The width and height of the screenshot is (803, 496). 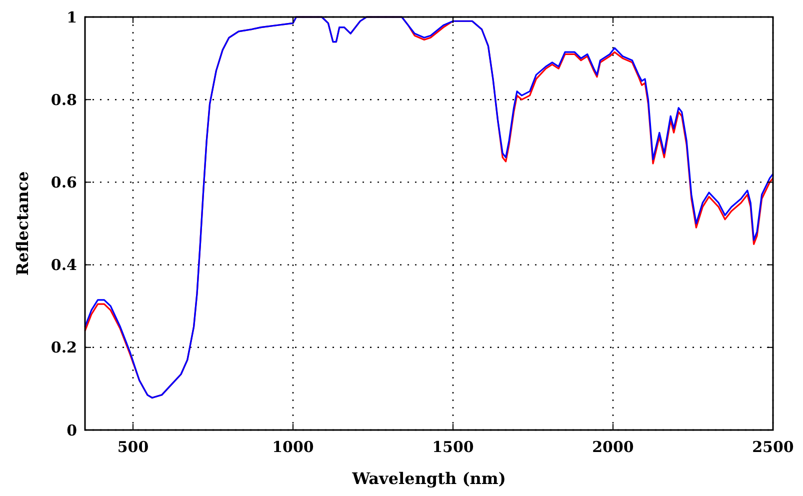 What do you see at coordinates (63, 99) in the screenshot?
I see `y-tick-label: 0.8` at bounding box center [63, 99].